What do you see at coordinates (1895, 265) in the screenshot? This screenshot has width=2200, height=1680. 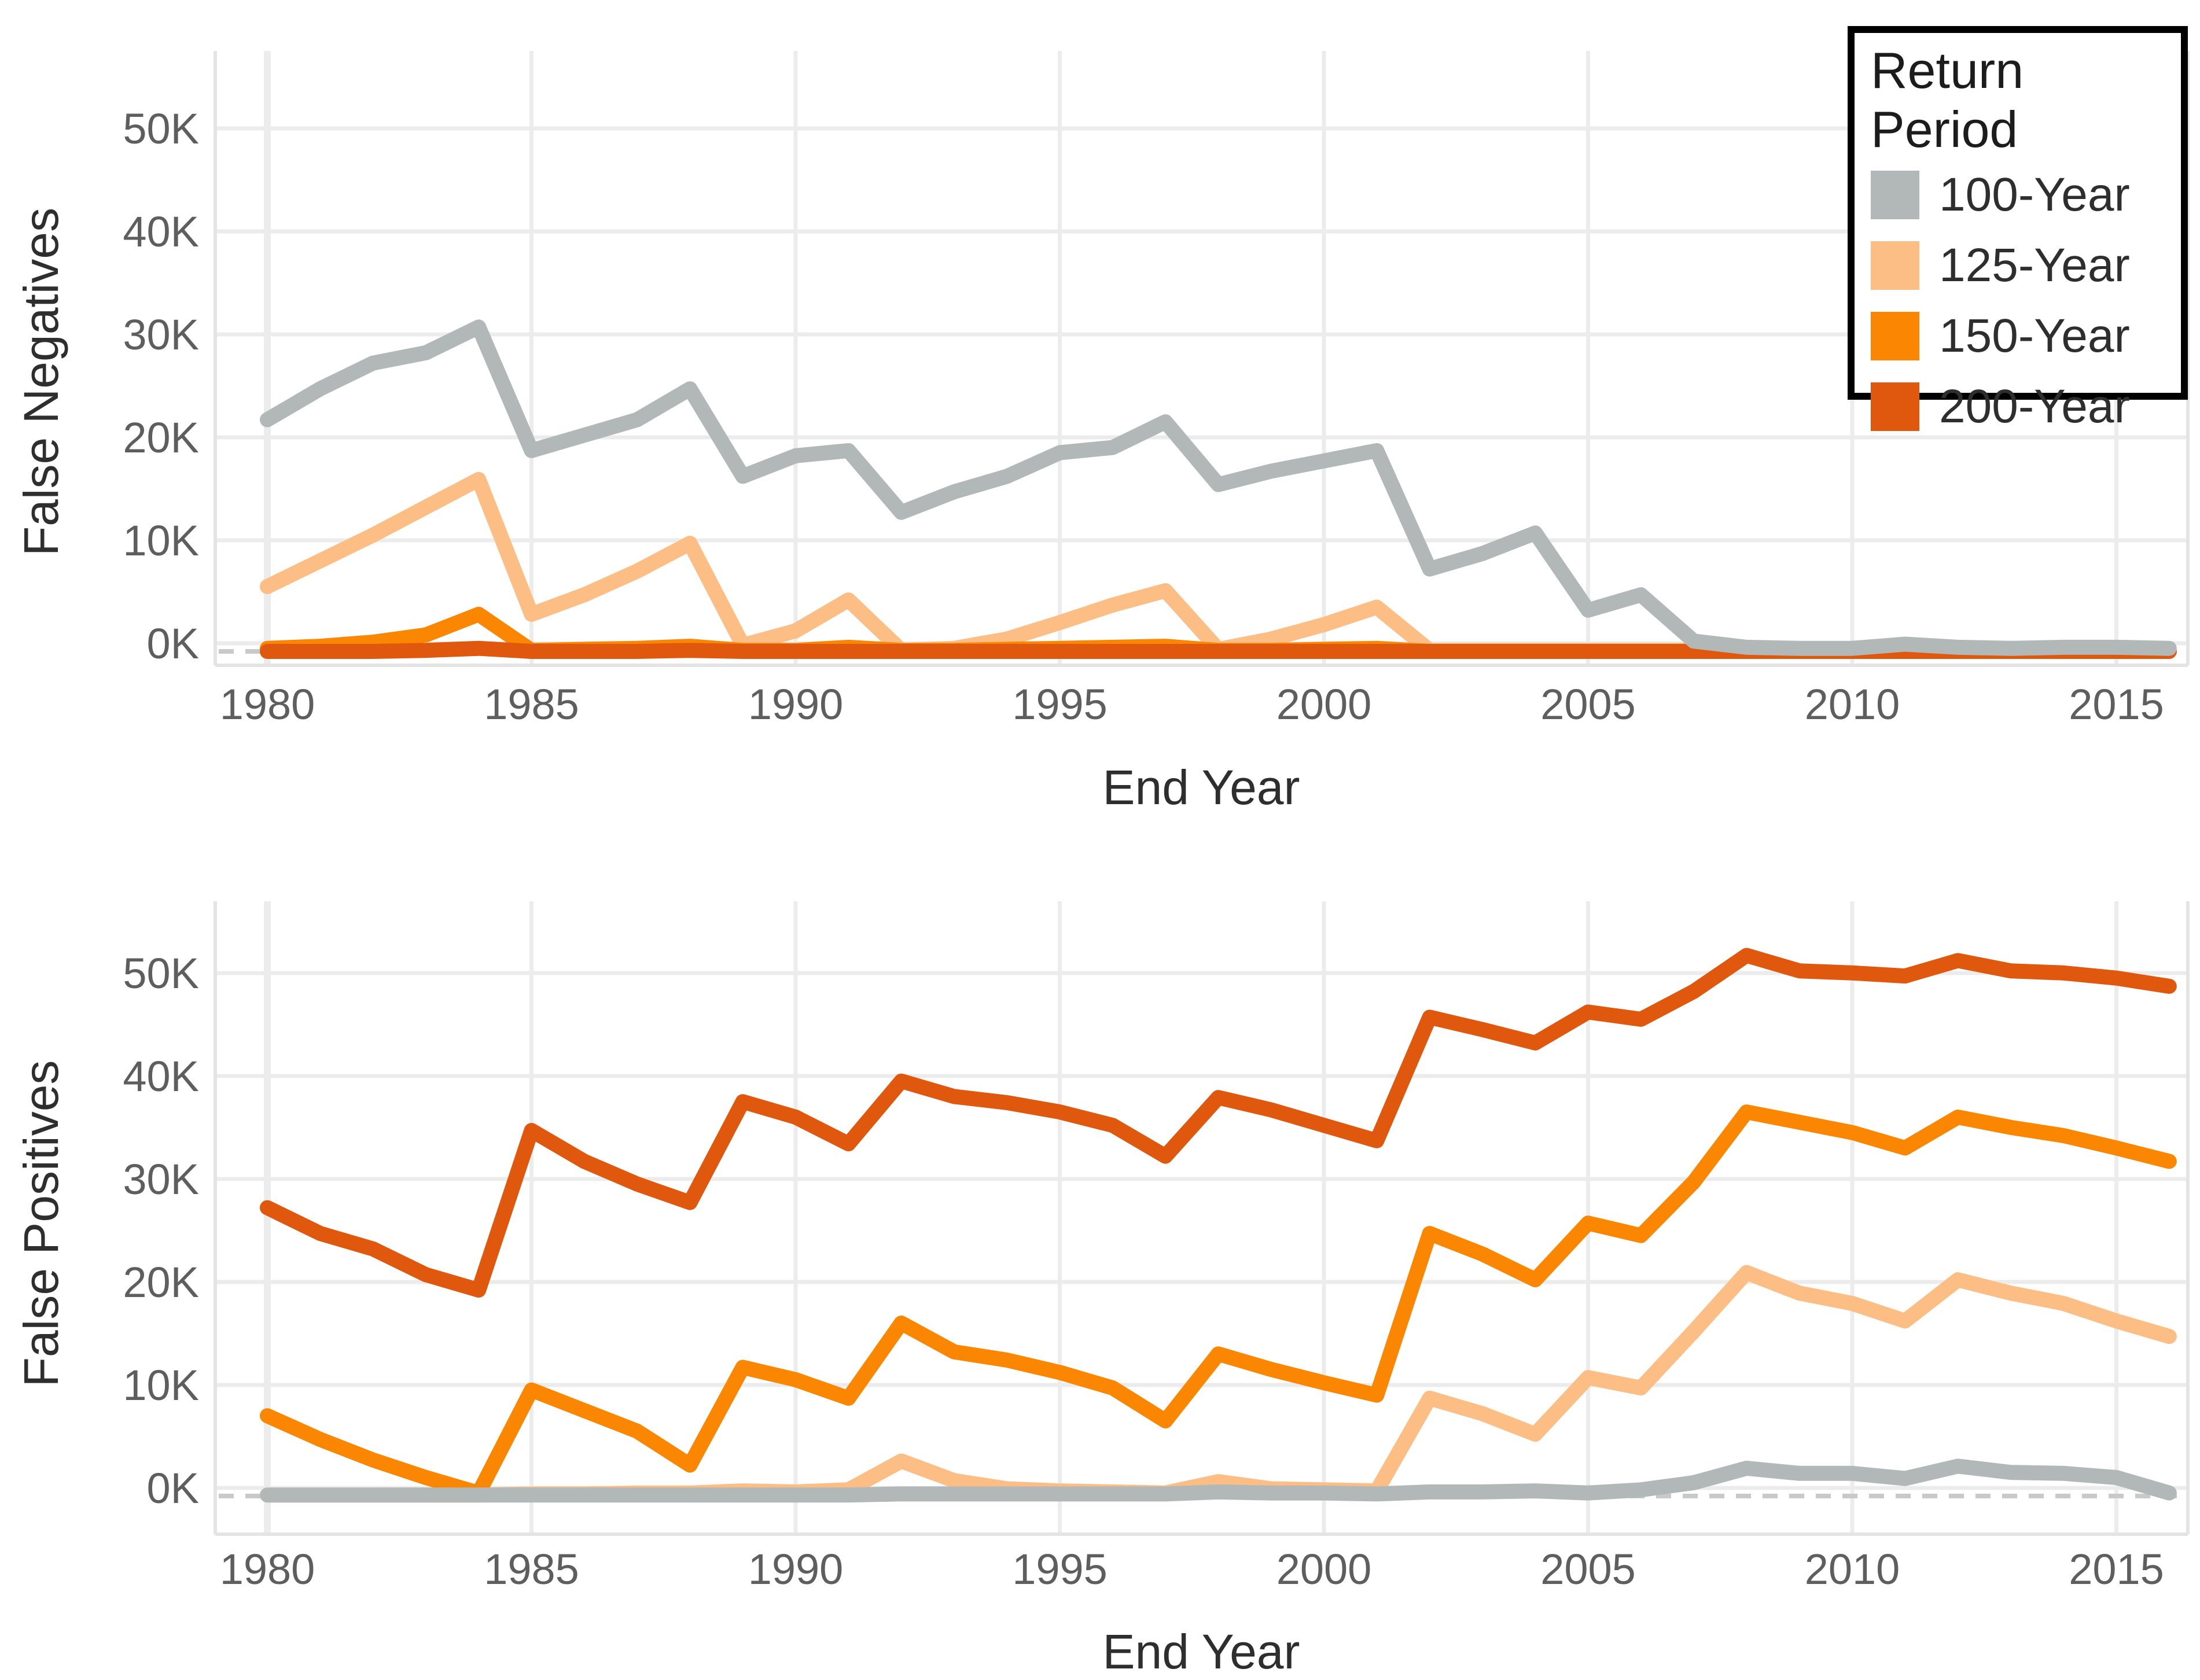 I see `legend-swatch-125-year` at bounding box center [1895, 265].